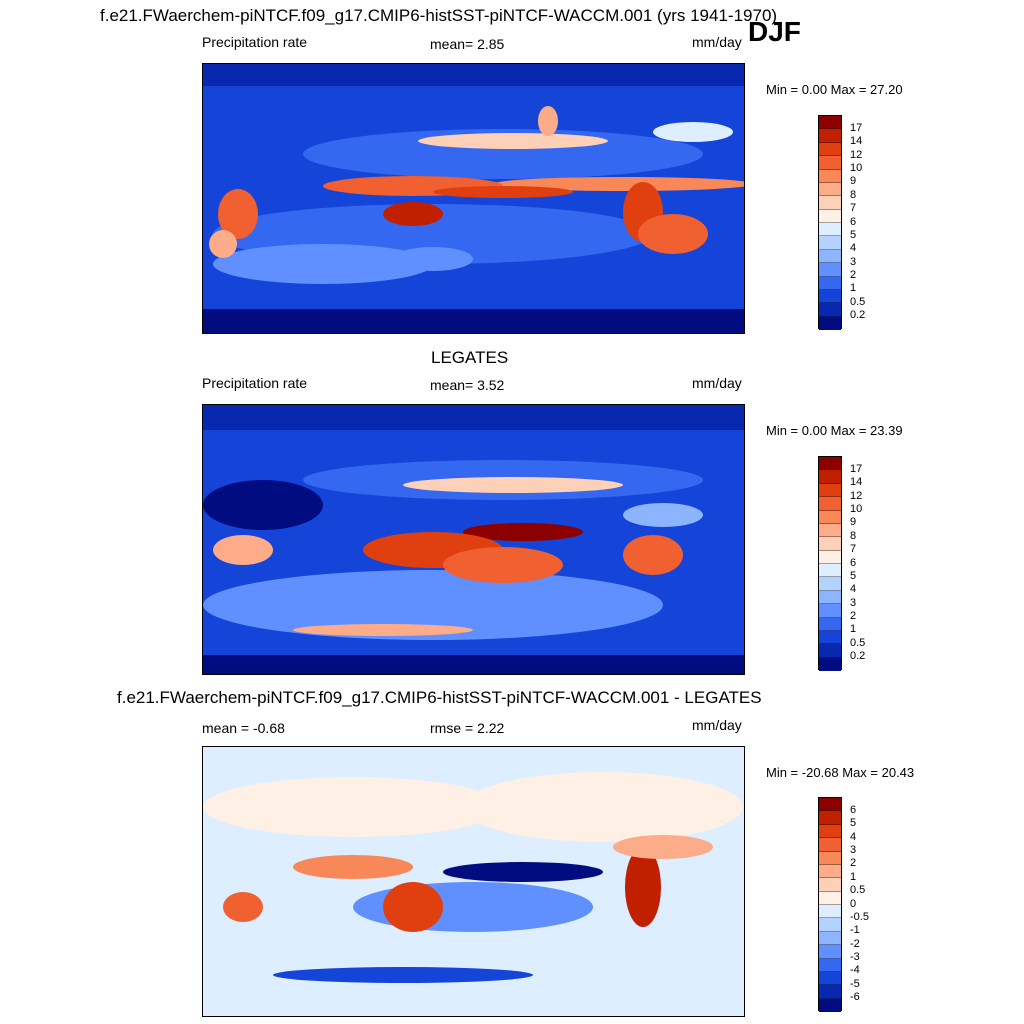  I want to click on panel2-left-label: Precipitation rate, so click(255, 383).